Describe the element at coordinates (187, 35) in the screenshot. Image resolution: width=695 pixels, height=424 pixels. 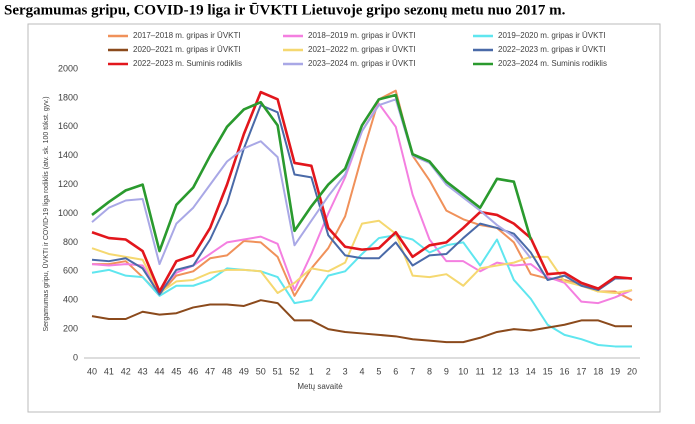
I see `legend-label: 2017–2018 m. gripas ir ŪVKTI` at that location.